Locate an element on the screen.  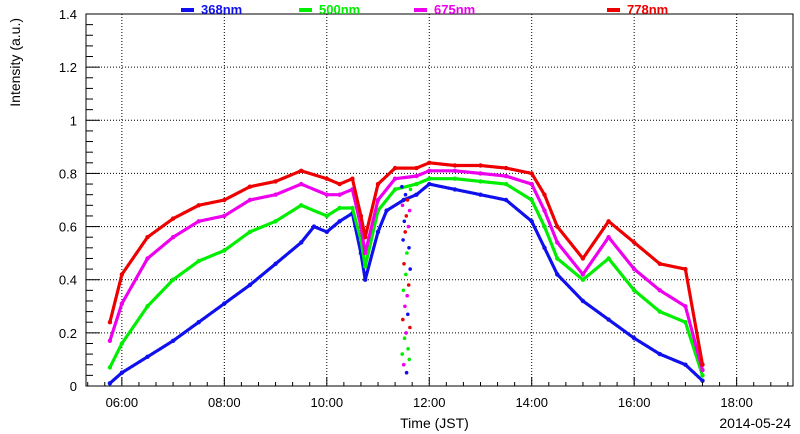
y-tick-label: 1 is located at coordinates (73, 120).